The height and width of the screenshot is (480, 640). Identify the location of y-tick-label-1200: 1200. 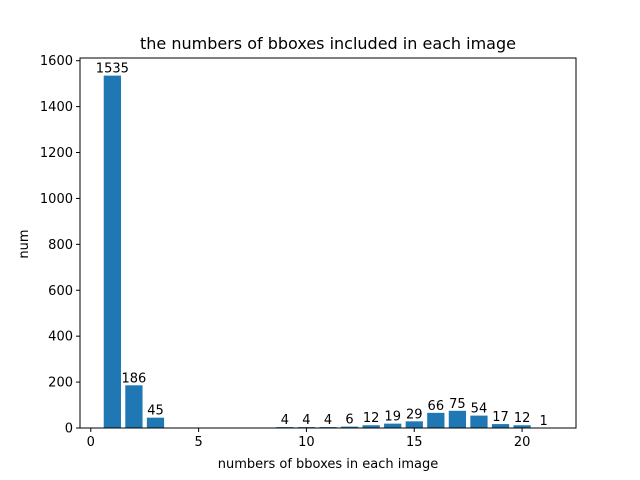
(56, 153).